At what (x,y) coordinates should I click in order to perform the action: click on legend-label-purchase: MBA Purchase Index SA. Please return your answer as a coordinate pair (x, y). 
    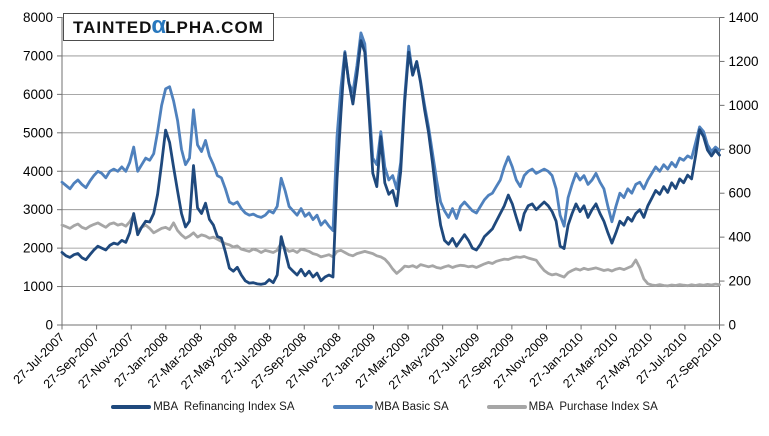
    Looking at the image, I should click on (593, 407).